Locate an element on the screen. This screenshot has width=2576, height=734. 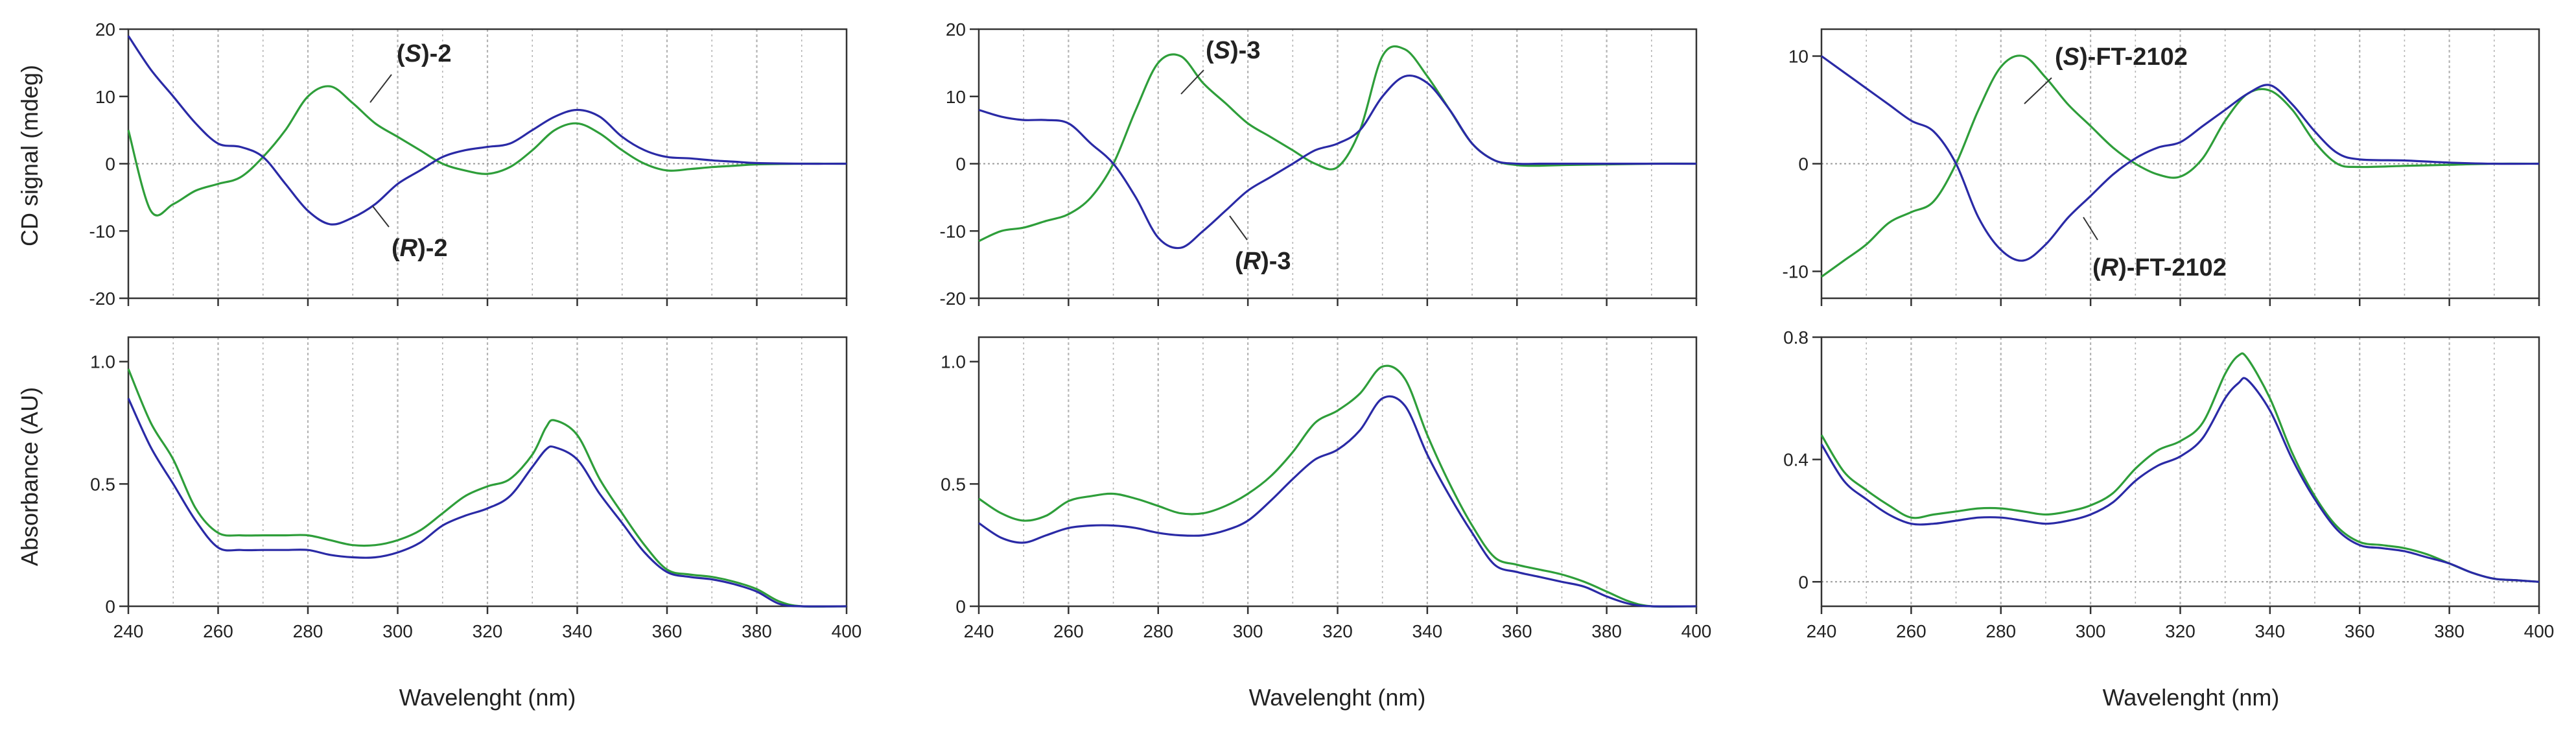
y-label-absorbance: Absorbance (AU) is located at coordinates (29, 477).